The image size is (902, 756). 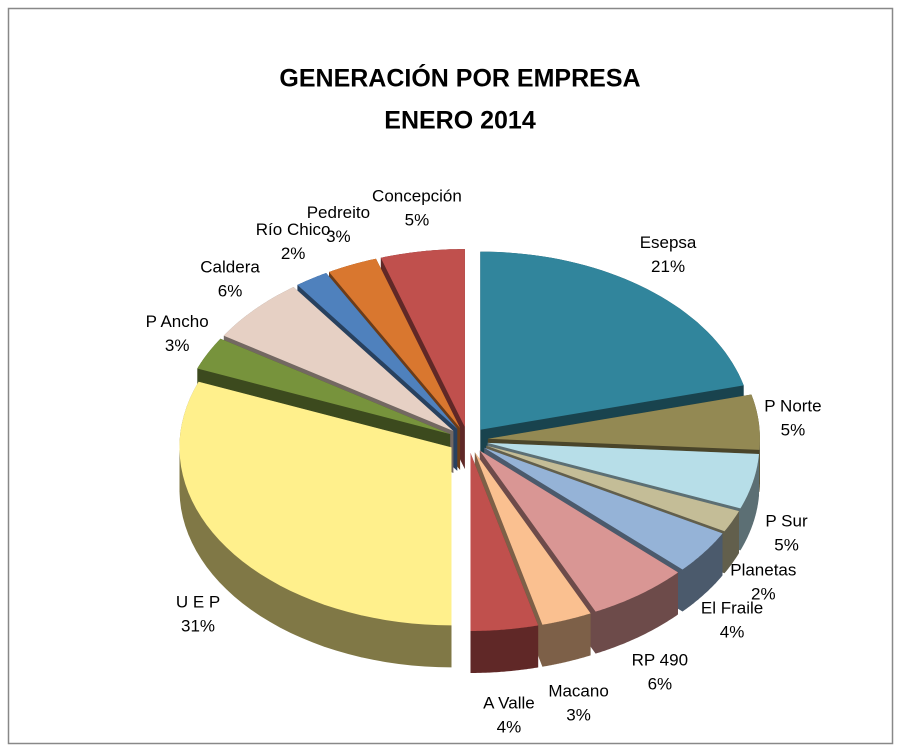 I want to click on slice-label: Concepción, so click(x=417, y=195).